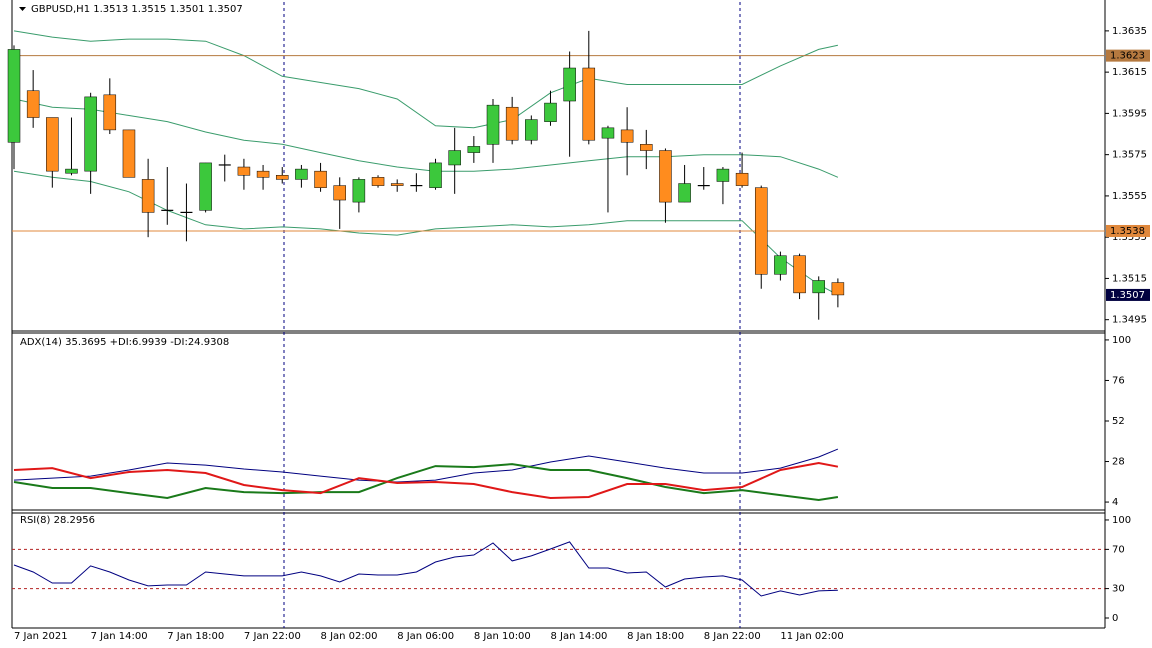  I want to click on time-label: 11 Jan 02:00, so click(811, 636).